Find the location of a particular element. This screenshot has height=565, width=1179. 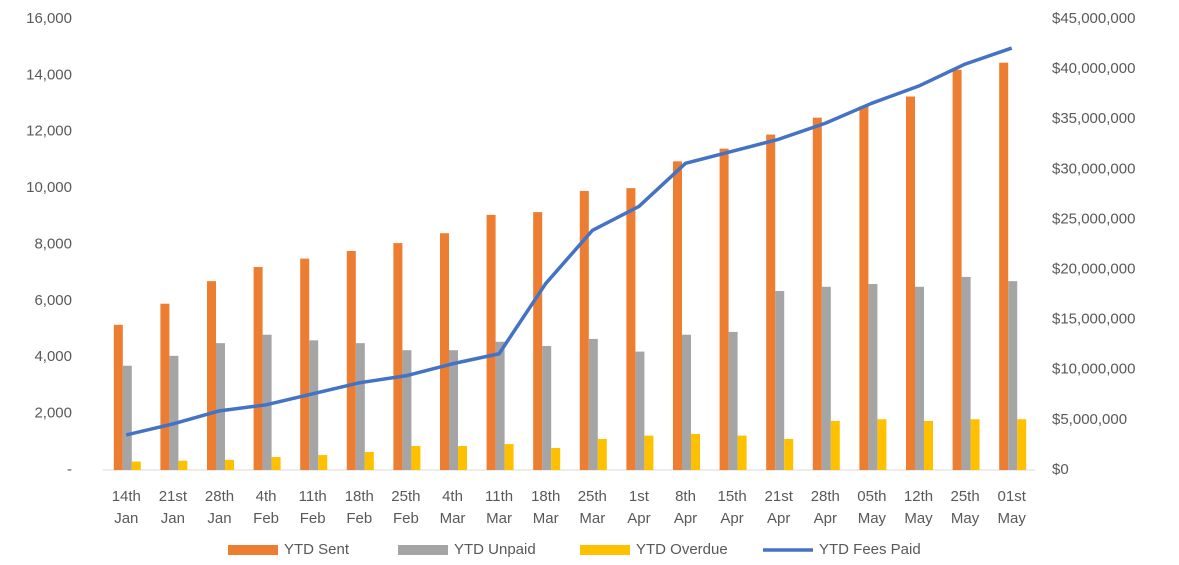

x-tick-label: 21st Jan is located at coordinates (173, 507).